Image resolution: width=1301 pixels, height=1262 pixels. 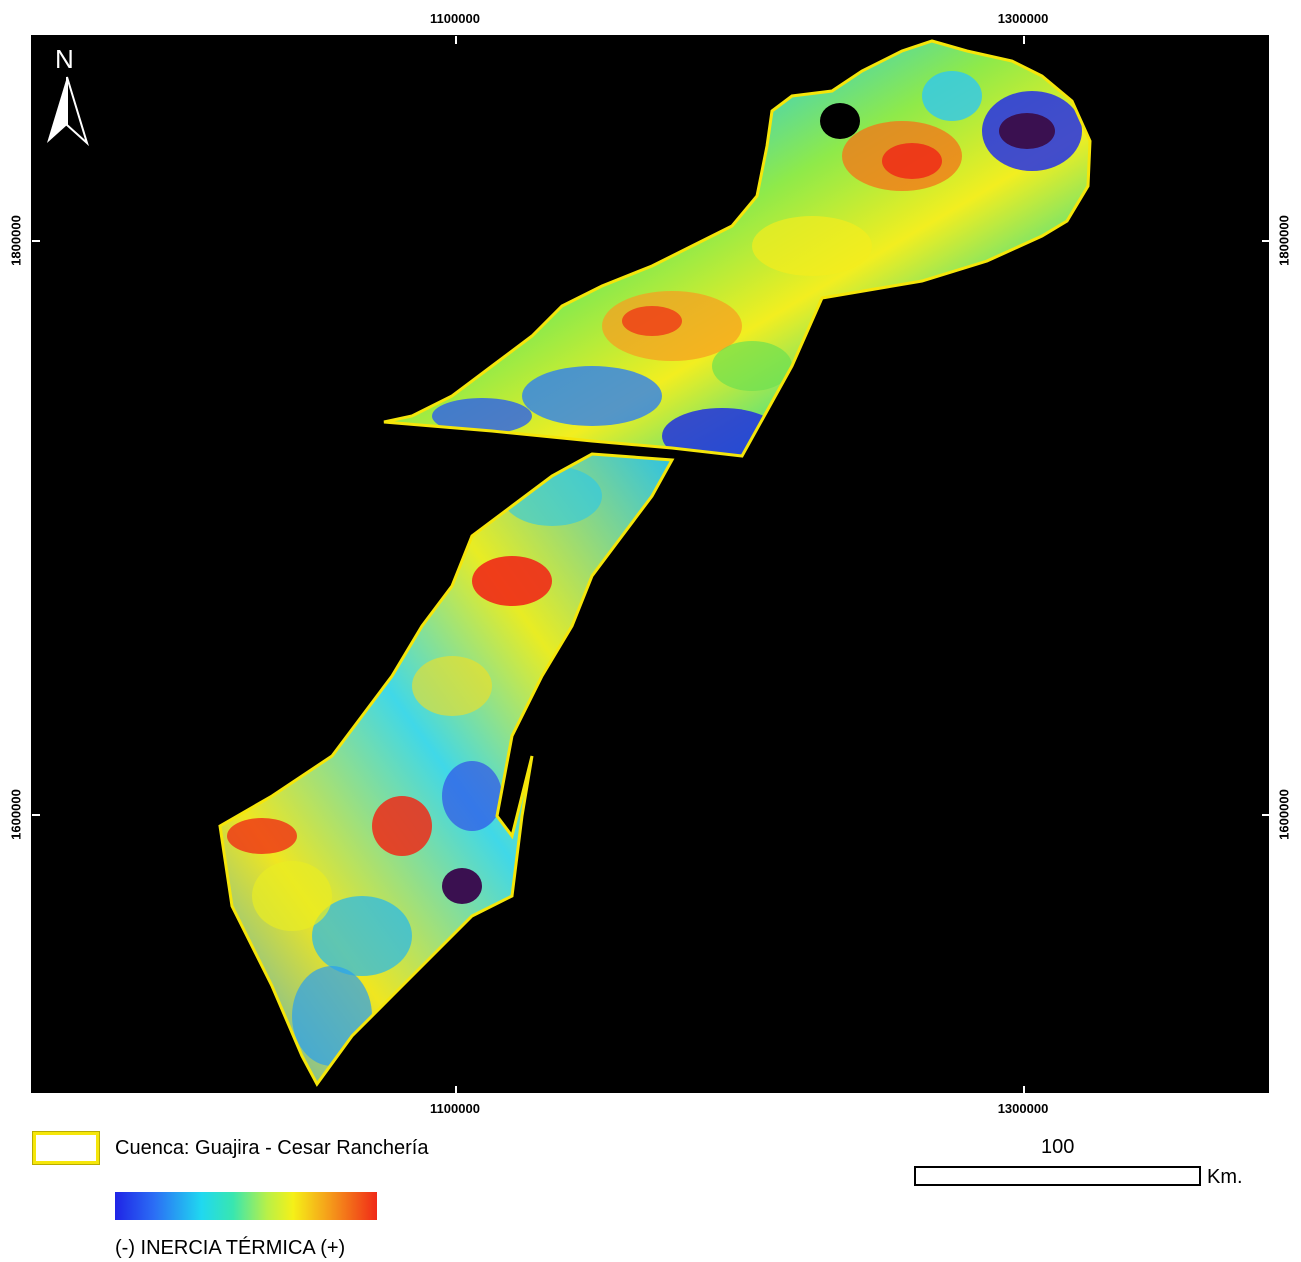 What do you see at coordinates (68, 111) in the screenshot?
I see `north-arrow-icon` at bounding box center [68, 111].